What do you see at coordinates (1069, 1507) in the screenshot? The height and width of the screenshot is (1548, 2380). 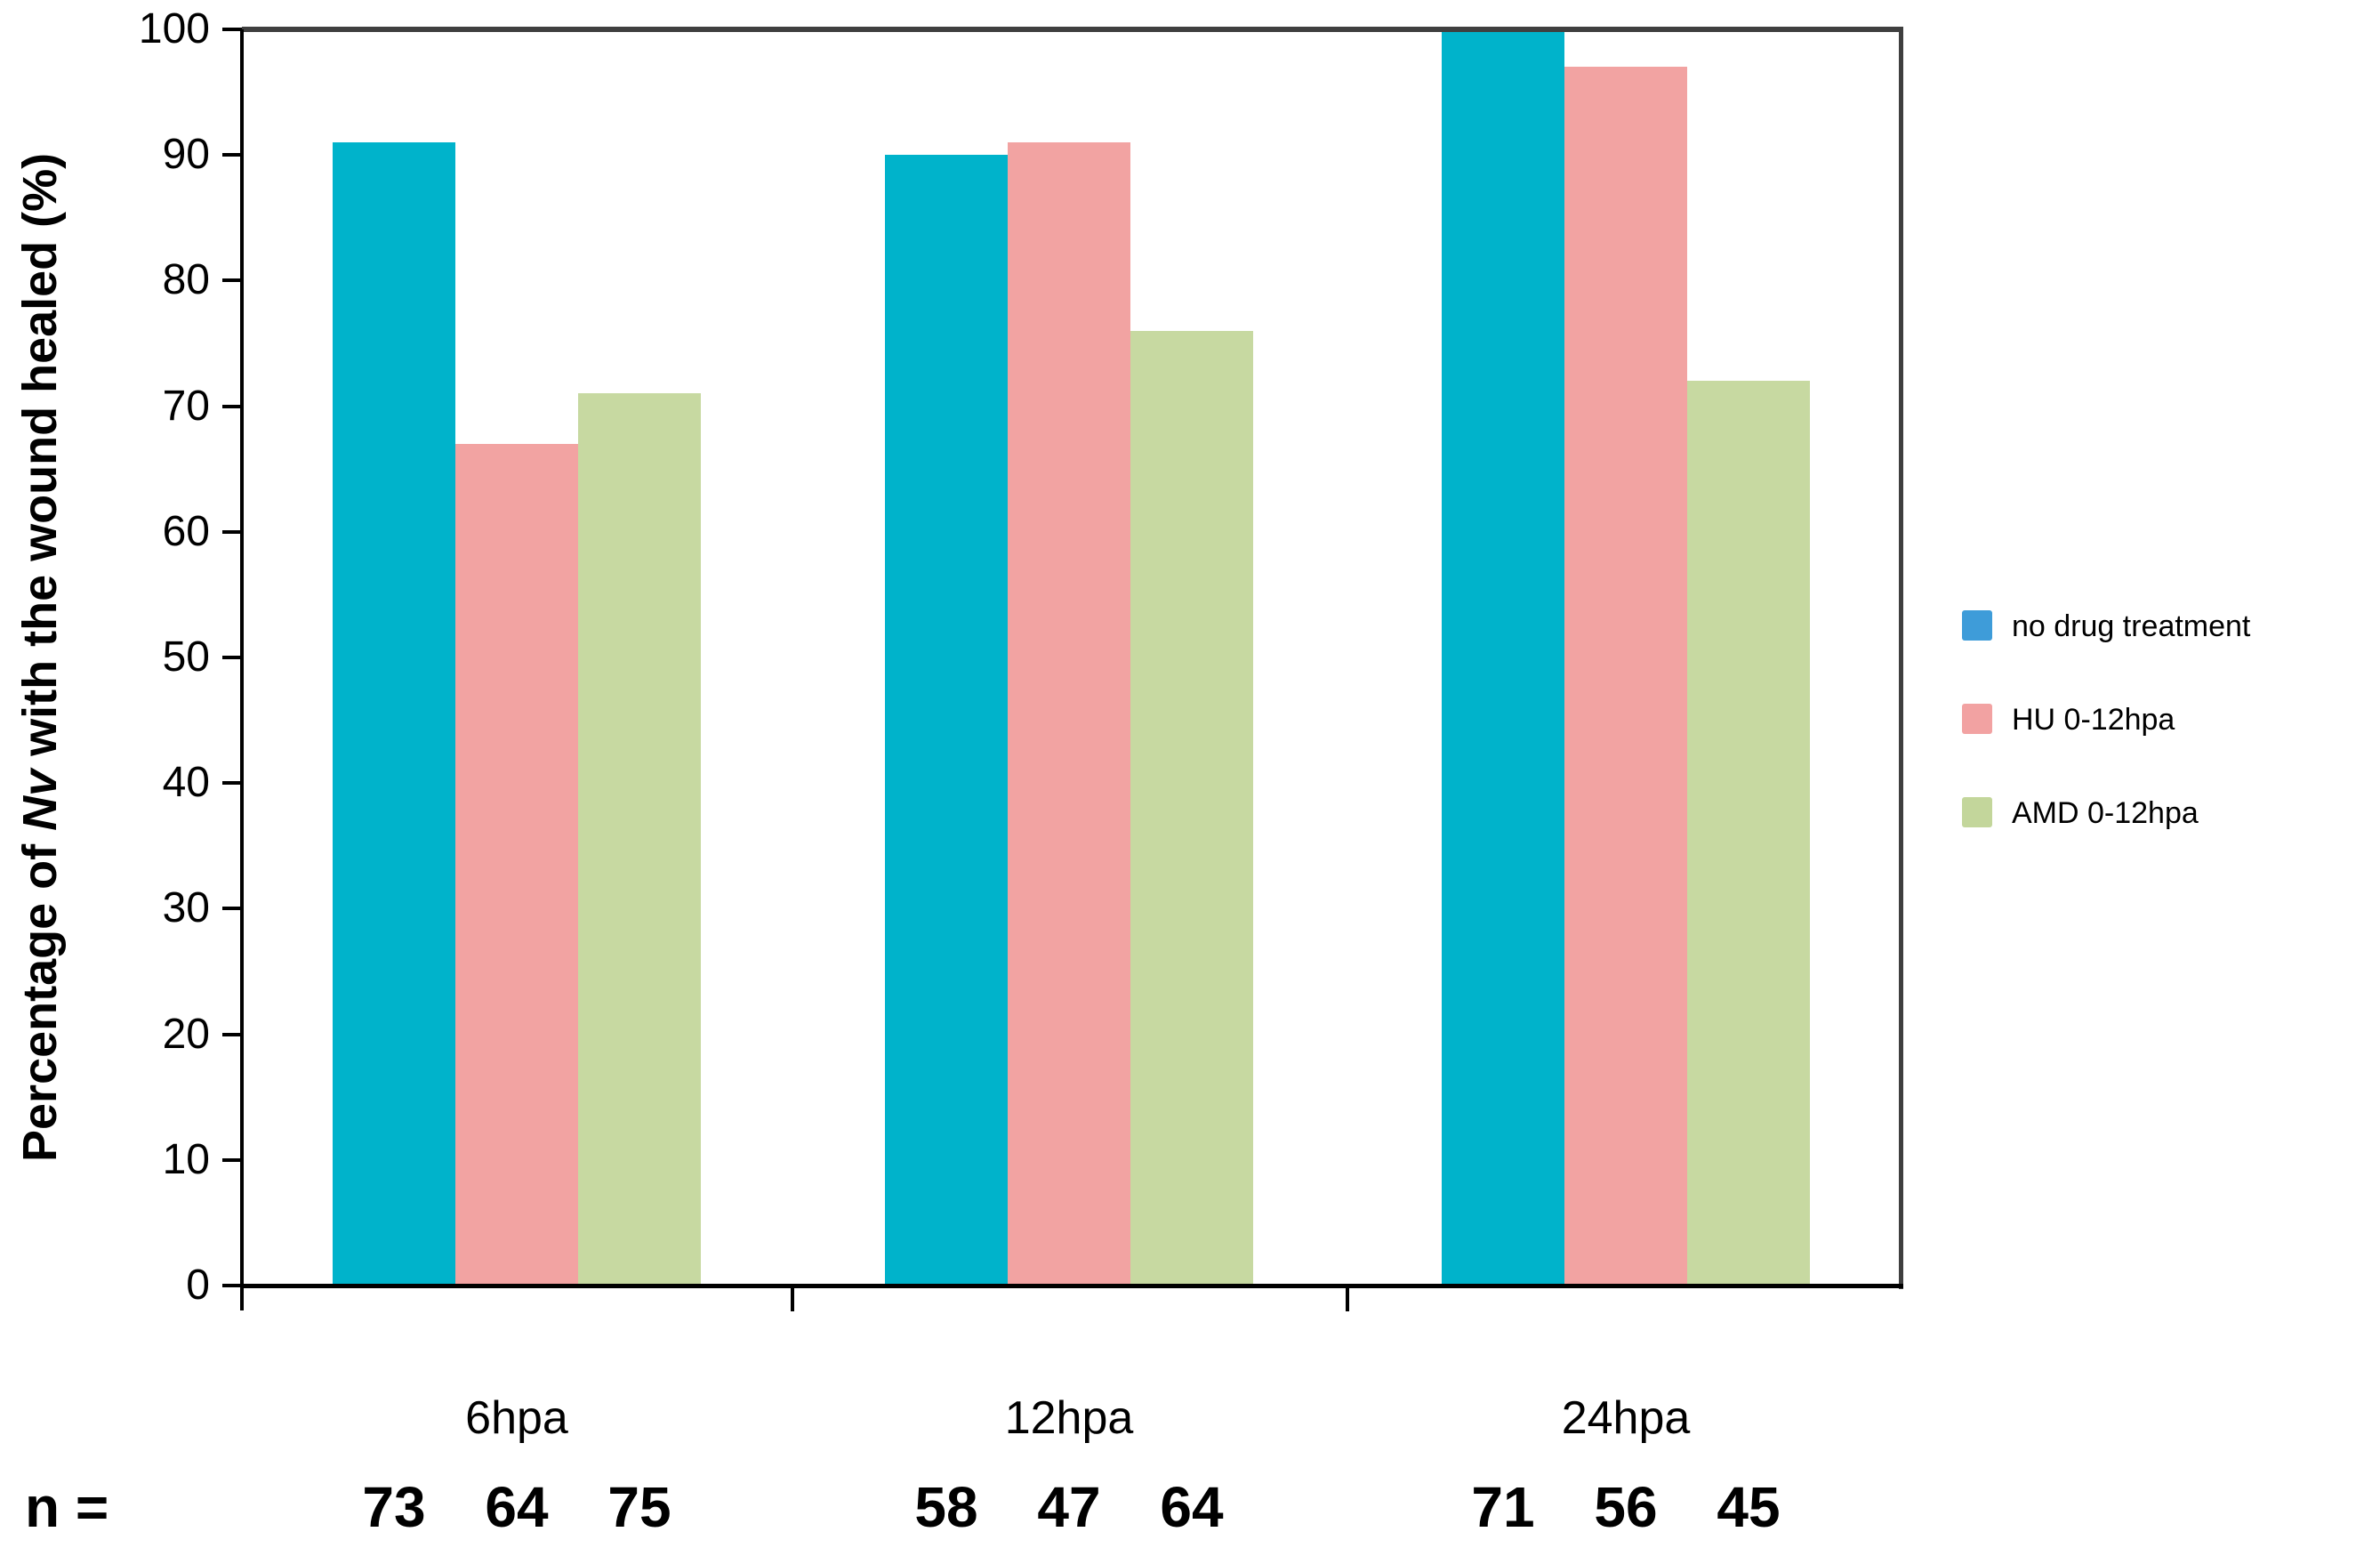 I see `n-value-12hpa-hu-0-12hpa: 47` at bounding box center [1069, 1507].